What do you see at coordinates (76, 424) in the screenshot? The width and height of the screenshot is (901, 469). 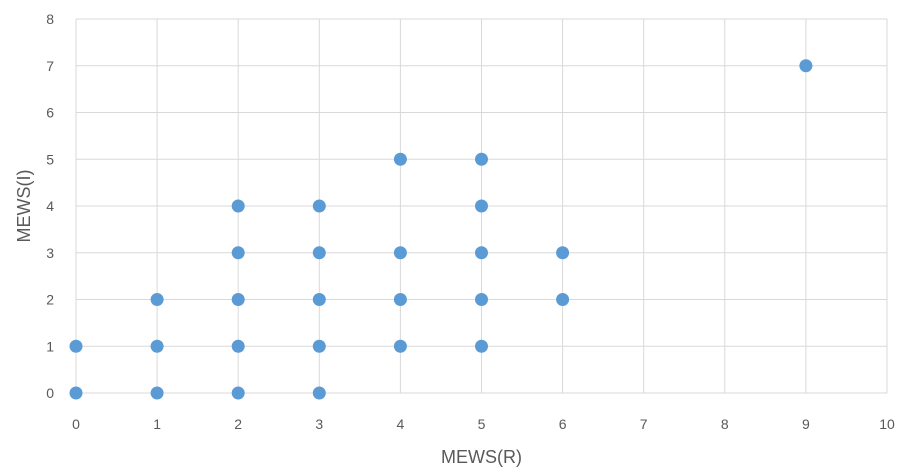 I see `x-tick-label: 0` at bounding box center [76, 424].